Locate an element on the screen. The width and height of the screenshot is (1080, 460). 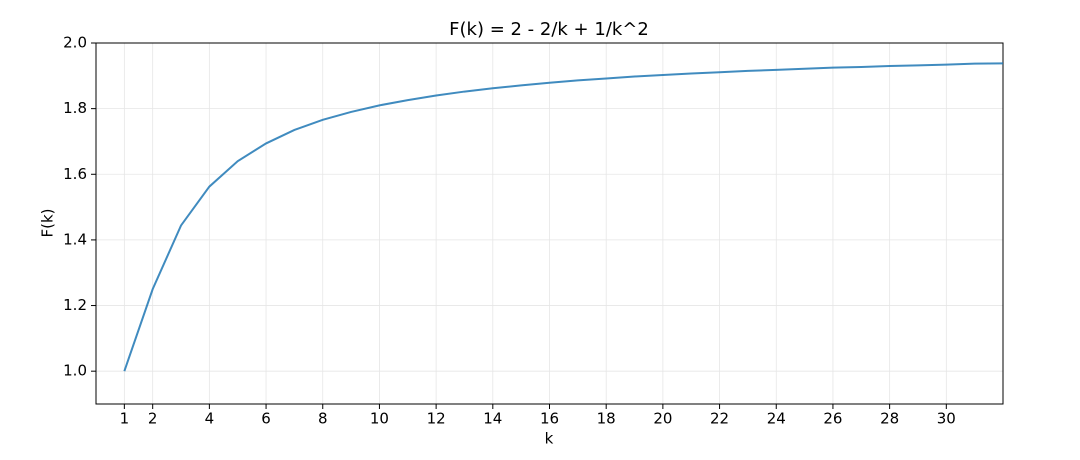
y-tick-label: 1.2 is located at coordinates (75, 305).